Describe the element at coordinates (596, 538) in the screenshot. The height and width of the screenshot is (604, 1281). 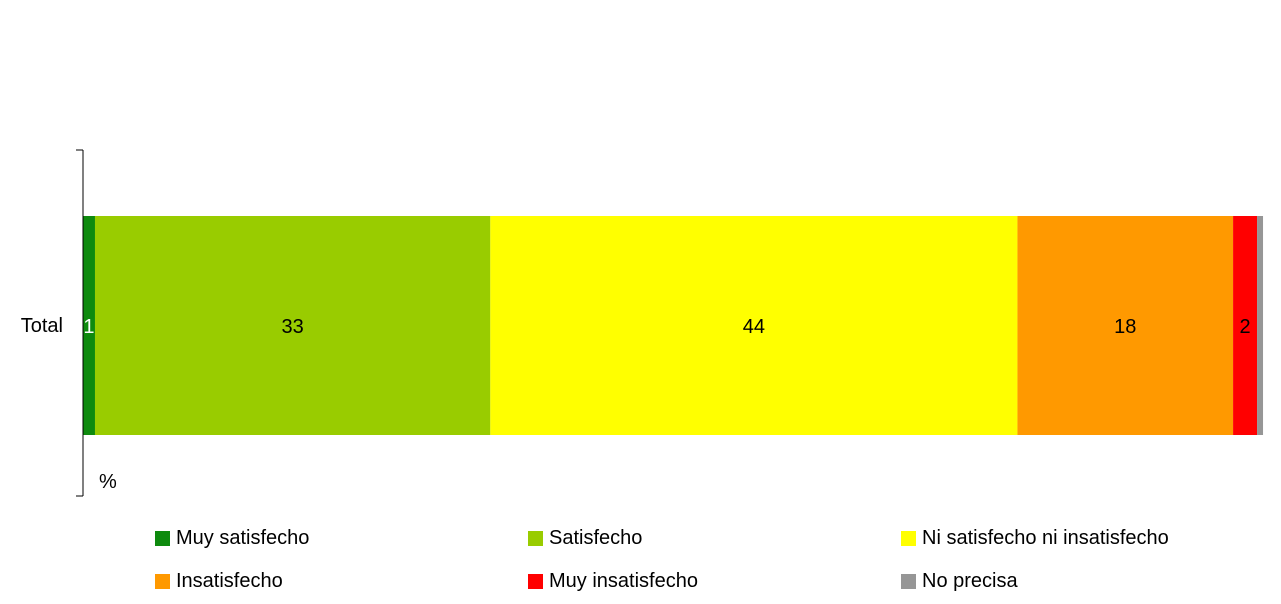
I see `legend-label: Satisfecho` at that location.